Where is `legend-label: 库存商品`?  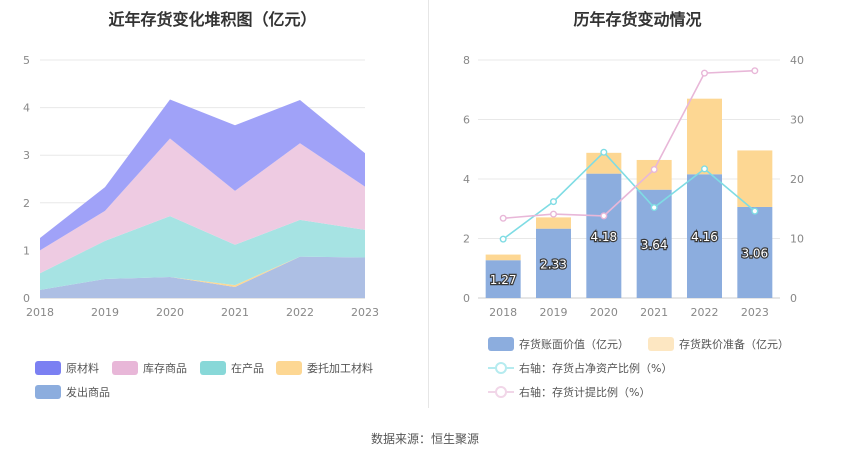
legend-label: 库存商品 is located at coordinates (165, 368).